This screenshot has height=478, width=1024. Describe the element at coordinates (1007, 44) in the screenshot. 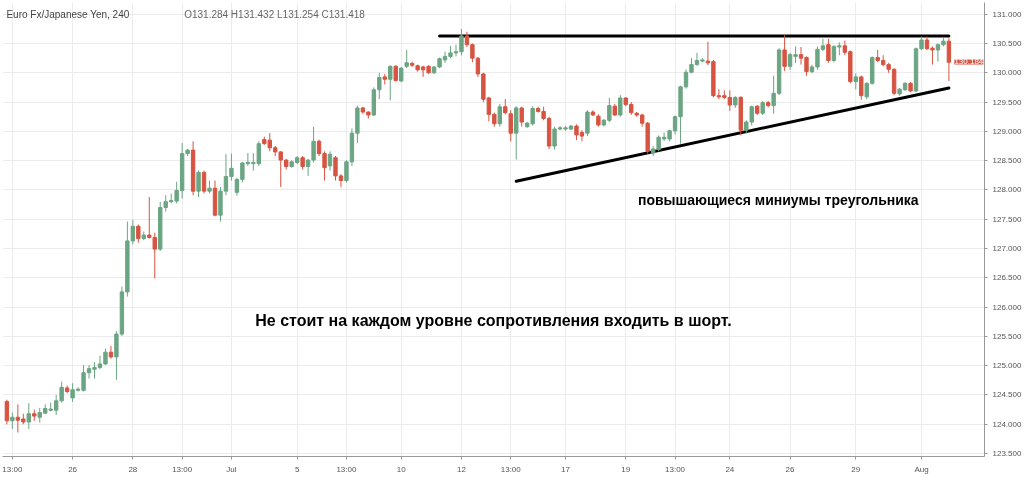

I see `y-tick-label: 130.500` at that location.